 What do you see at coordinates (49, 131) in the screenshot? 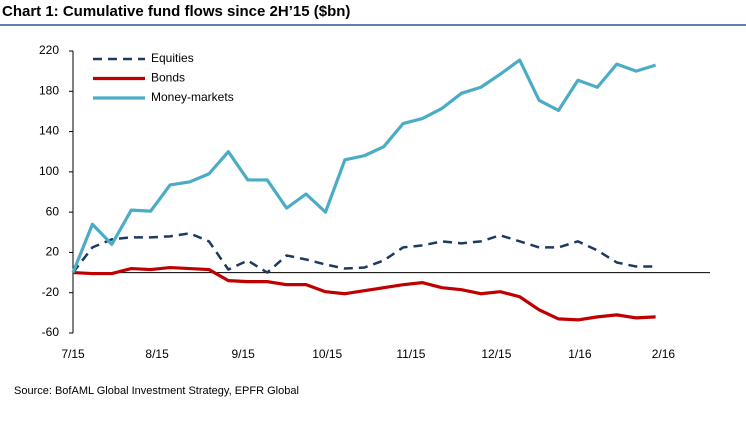
I see `y-tick-label: 140` at bounding box center [49, 131].